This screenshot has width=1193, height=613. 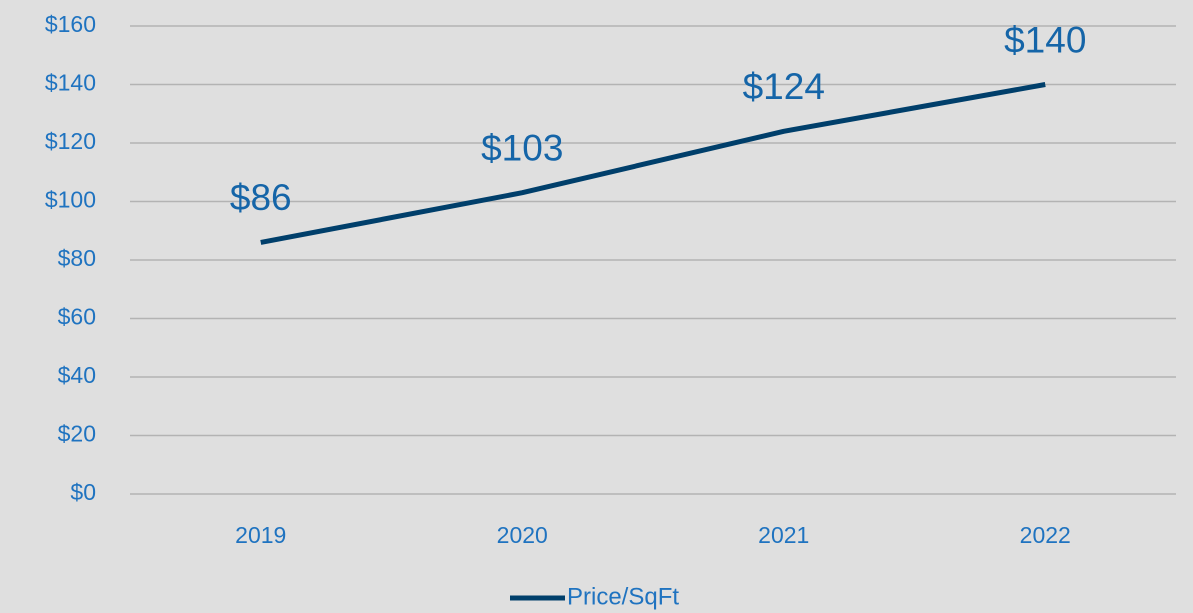 What do you see at coordinates (70, 200) in the screenshot?
I see `y-tick-label: $100` at bounding box center [70, 200].